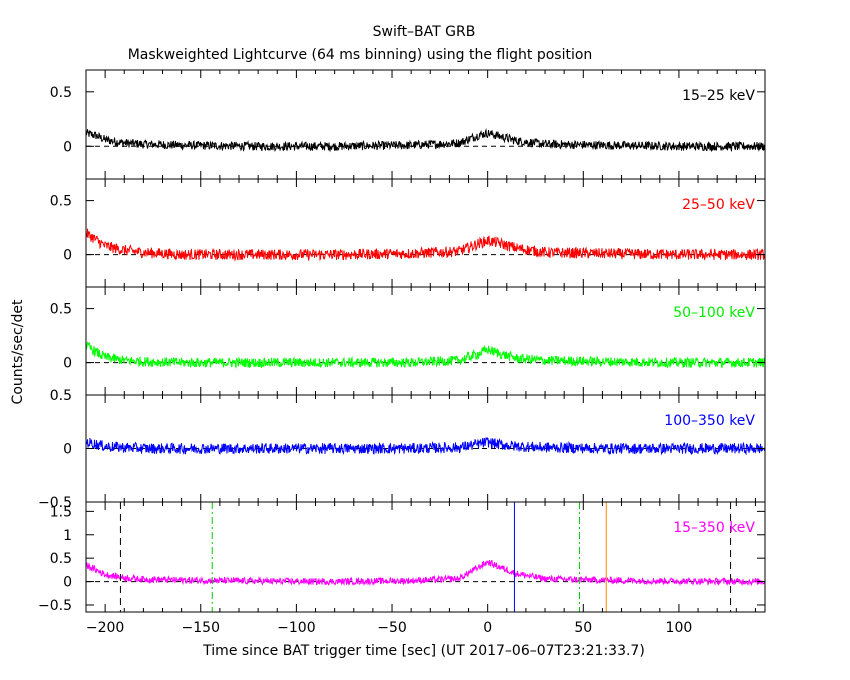 This screenshot has width=850, height=680. What do you see at coordinates (709, 421) in the screenshot?
I see `band-label: 100–350 keV` at bounding box center [709, 421].